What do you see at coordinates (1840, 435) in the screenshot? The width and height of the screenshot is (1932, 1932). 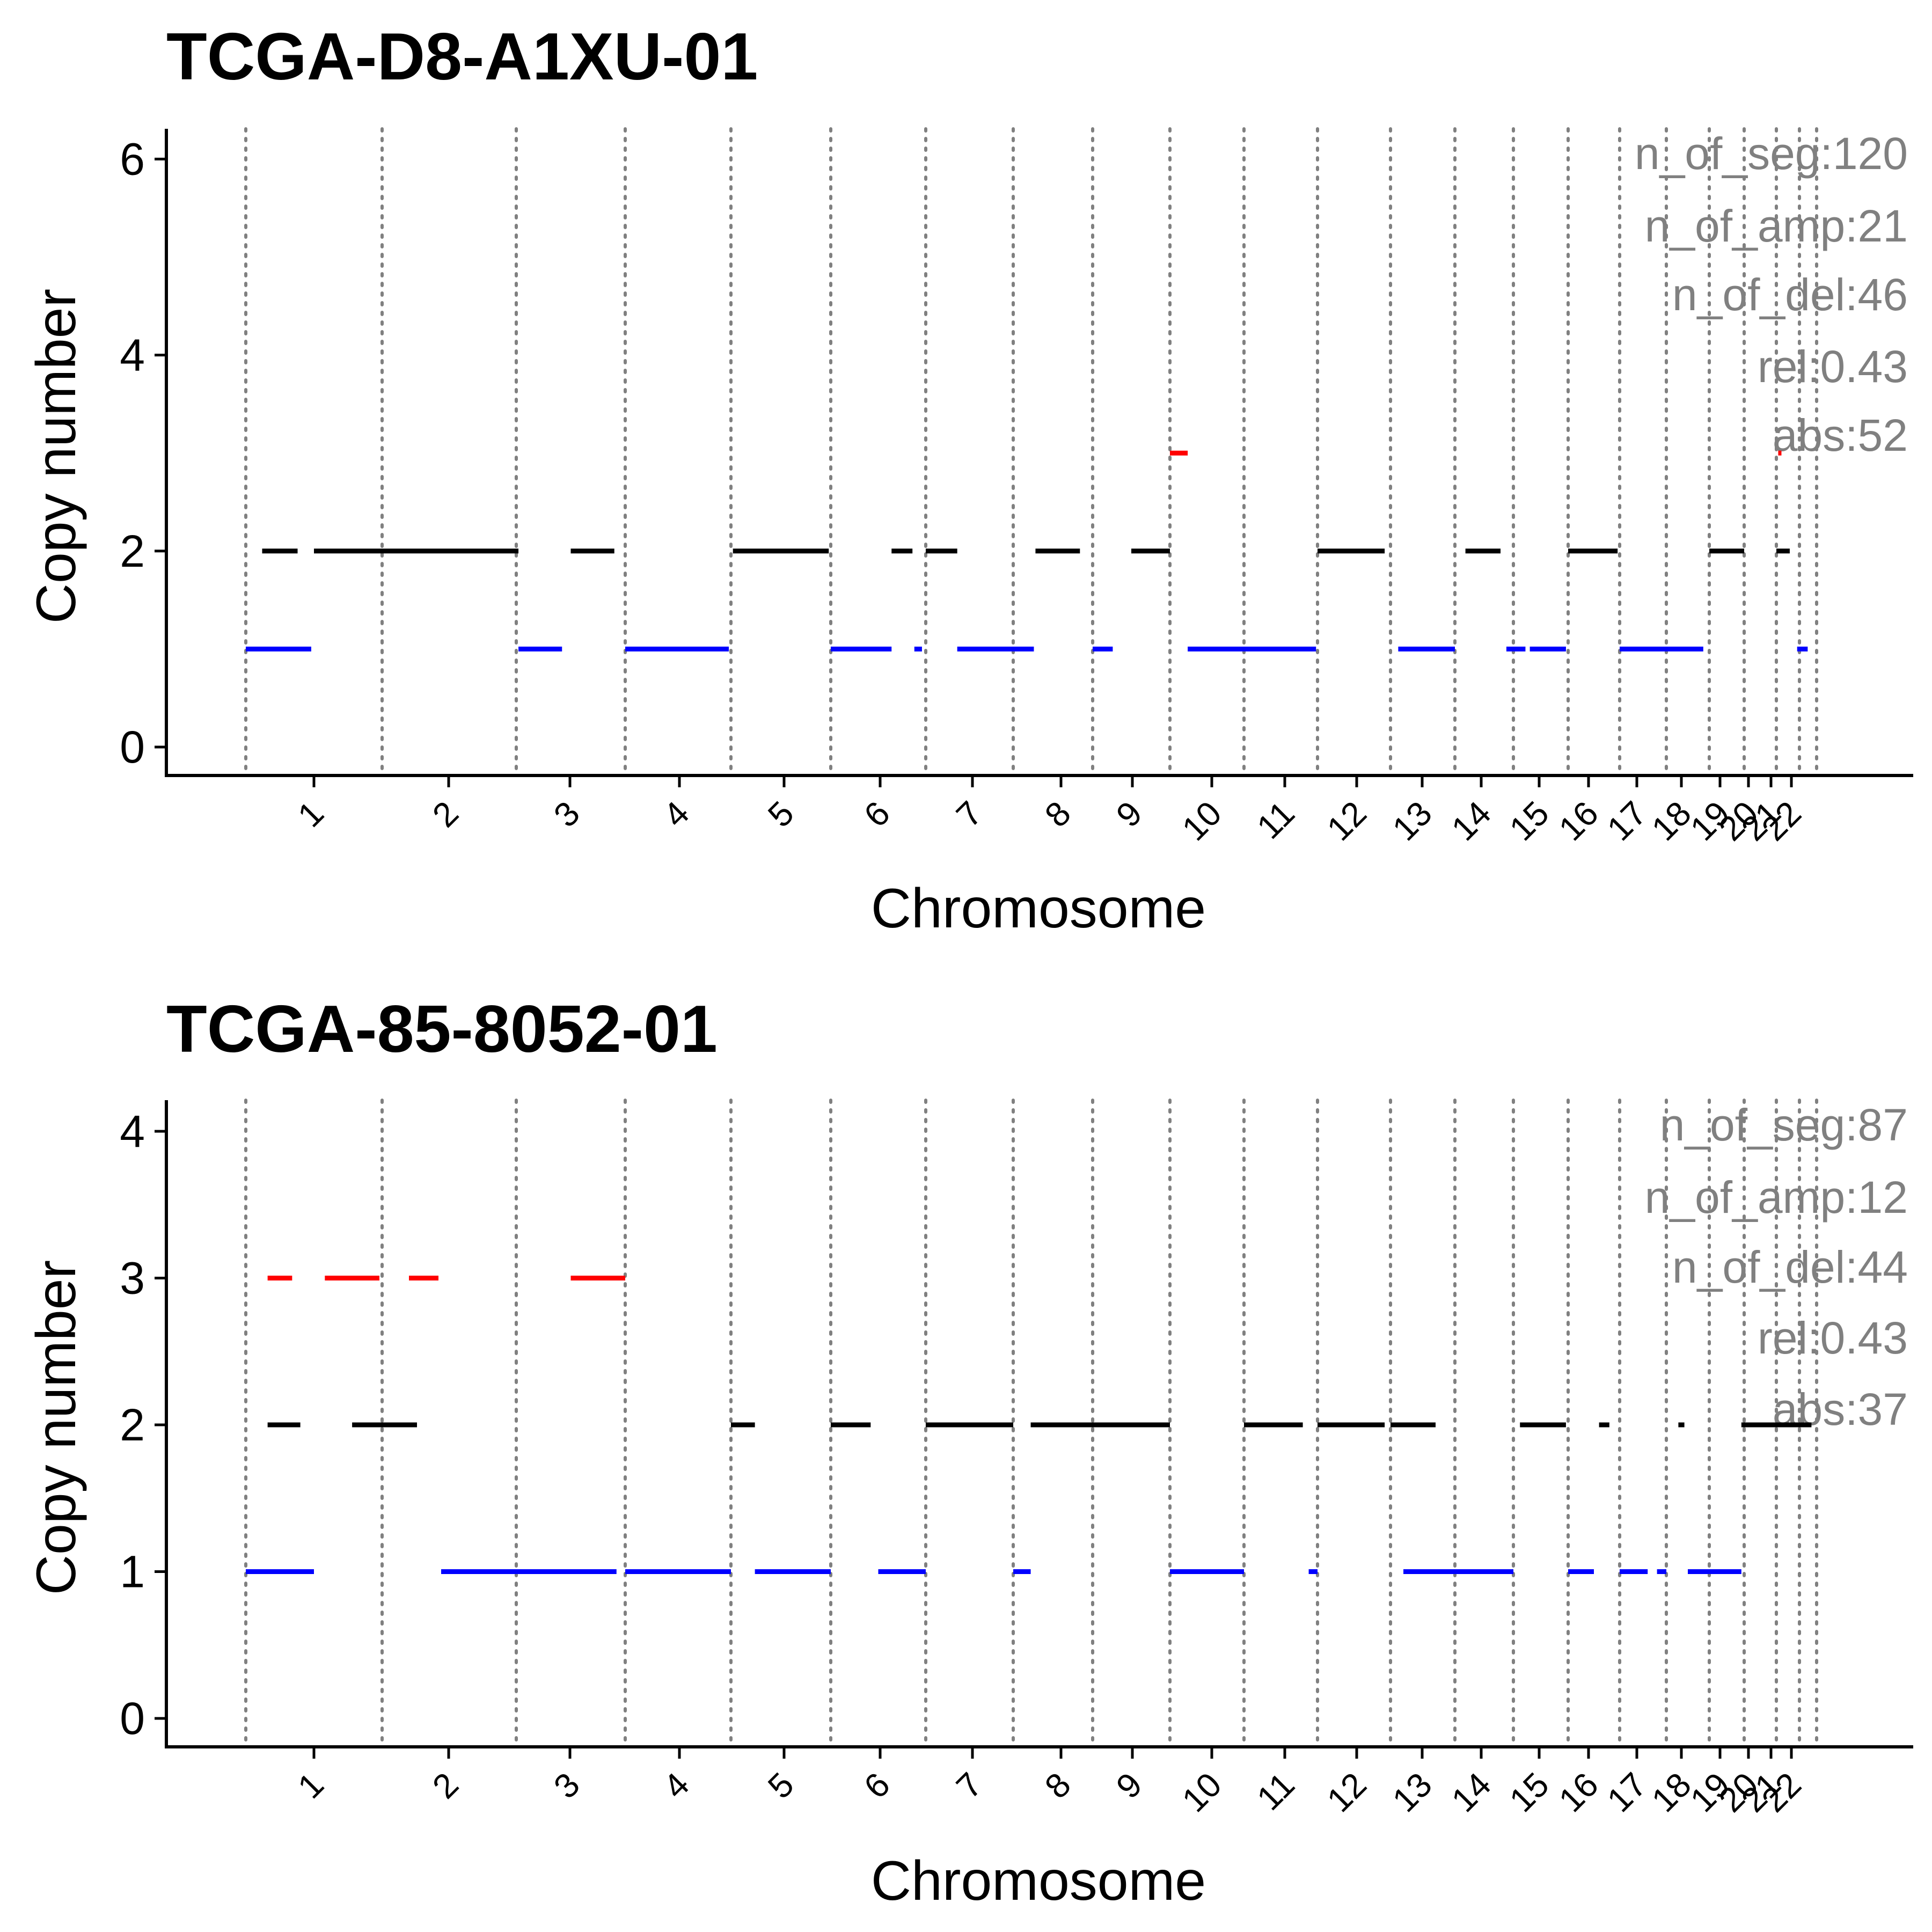 I see `annotation-abs: abs:52` at bounding box center [1840, 435].